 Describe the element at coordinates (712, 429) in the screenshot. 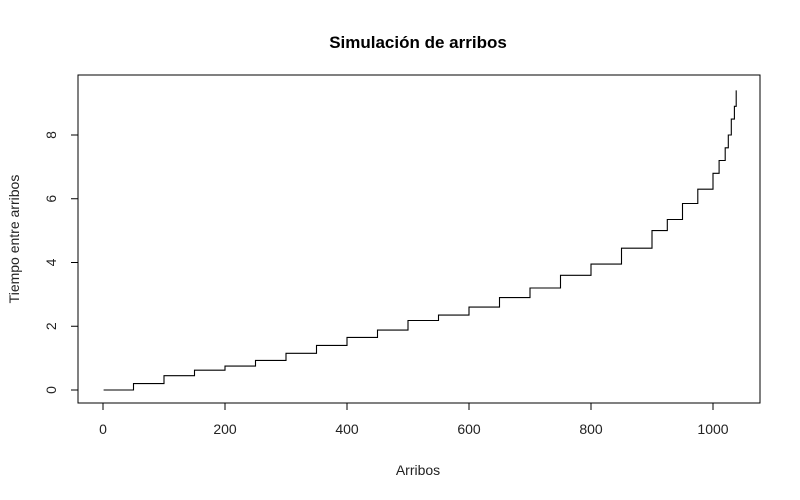

I see `x-tick-label: 1000` at that location.